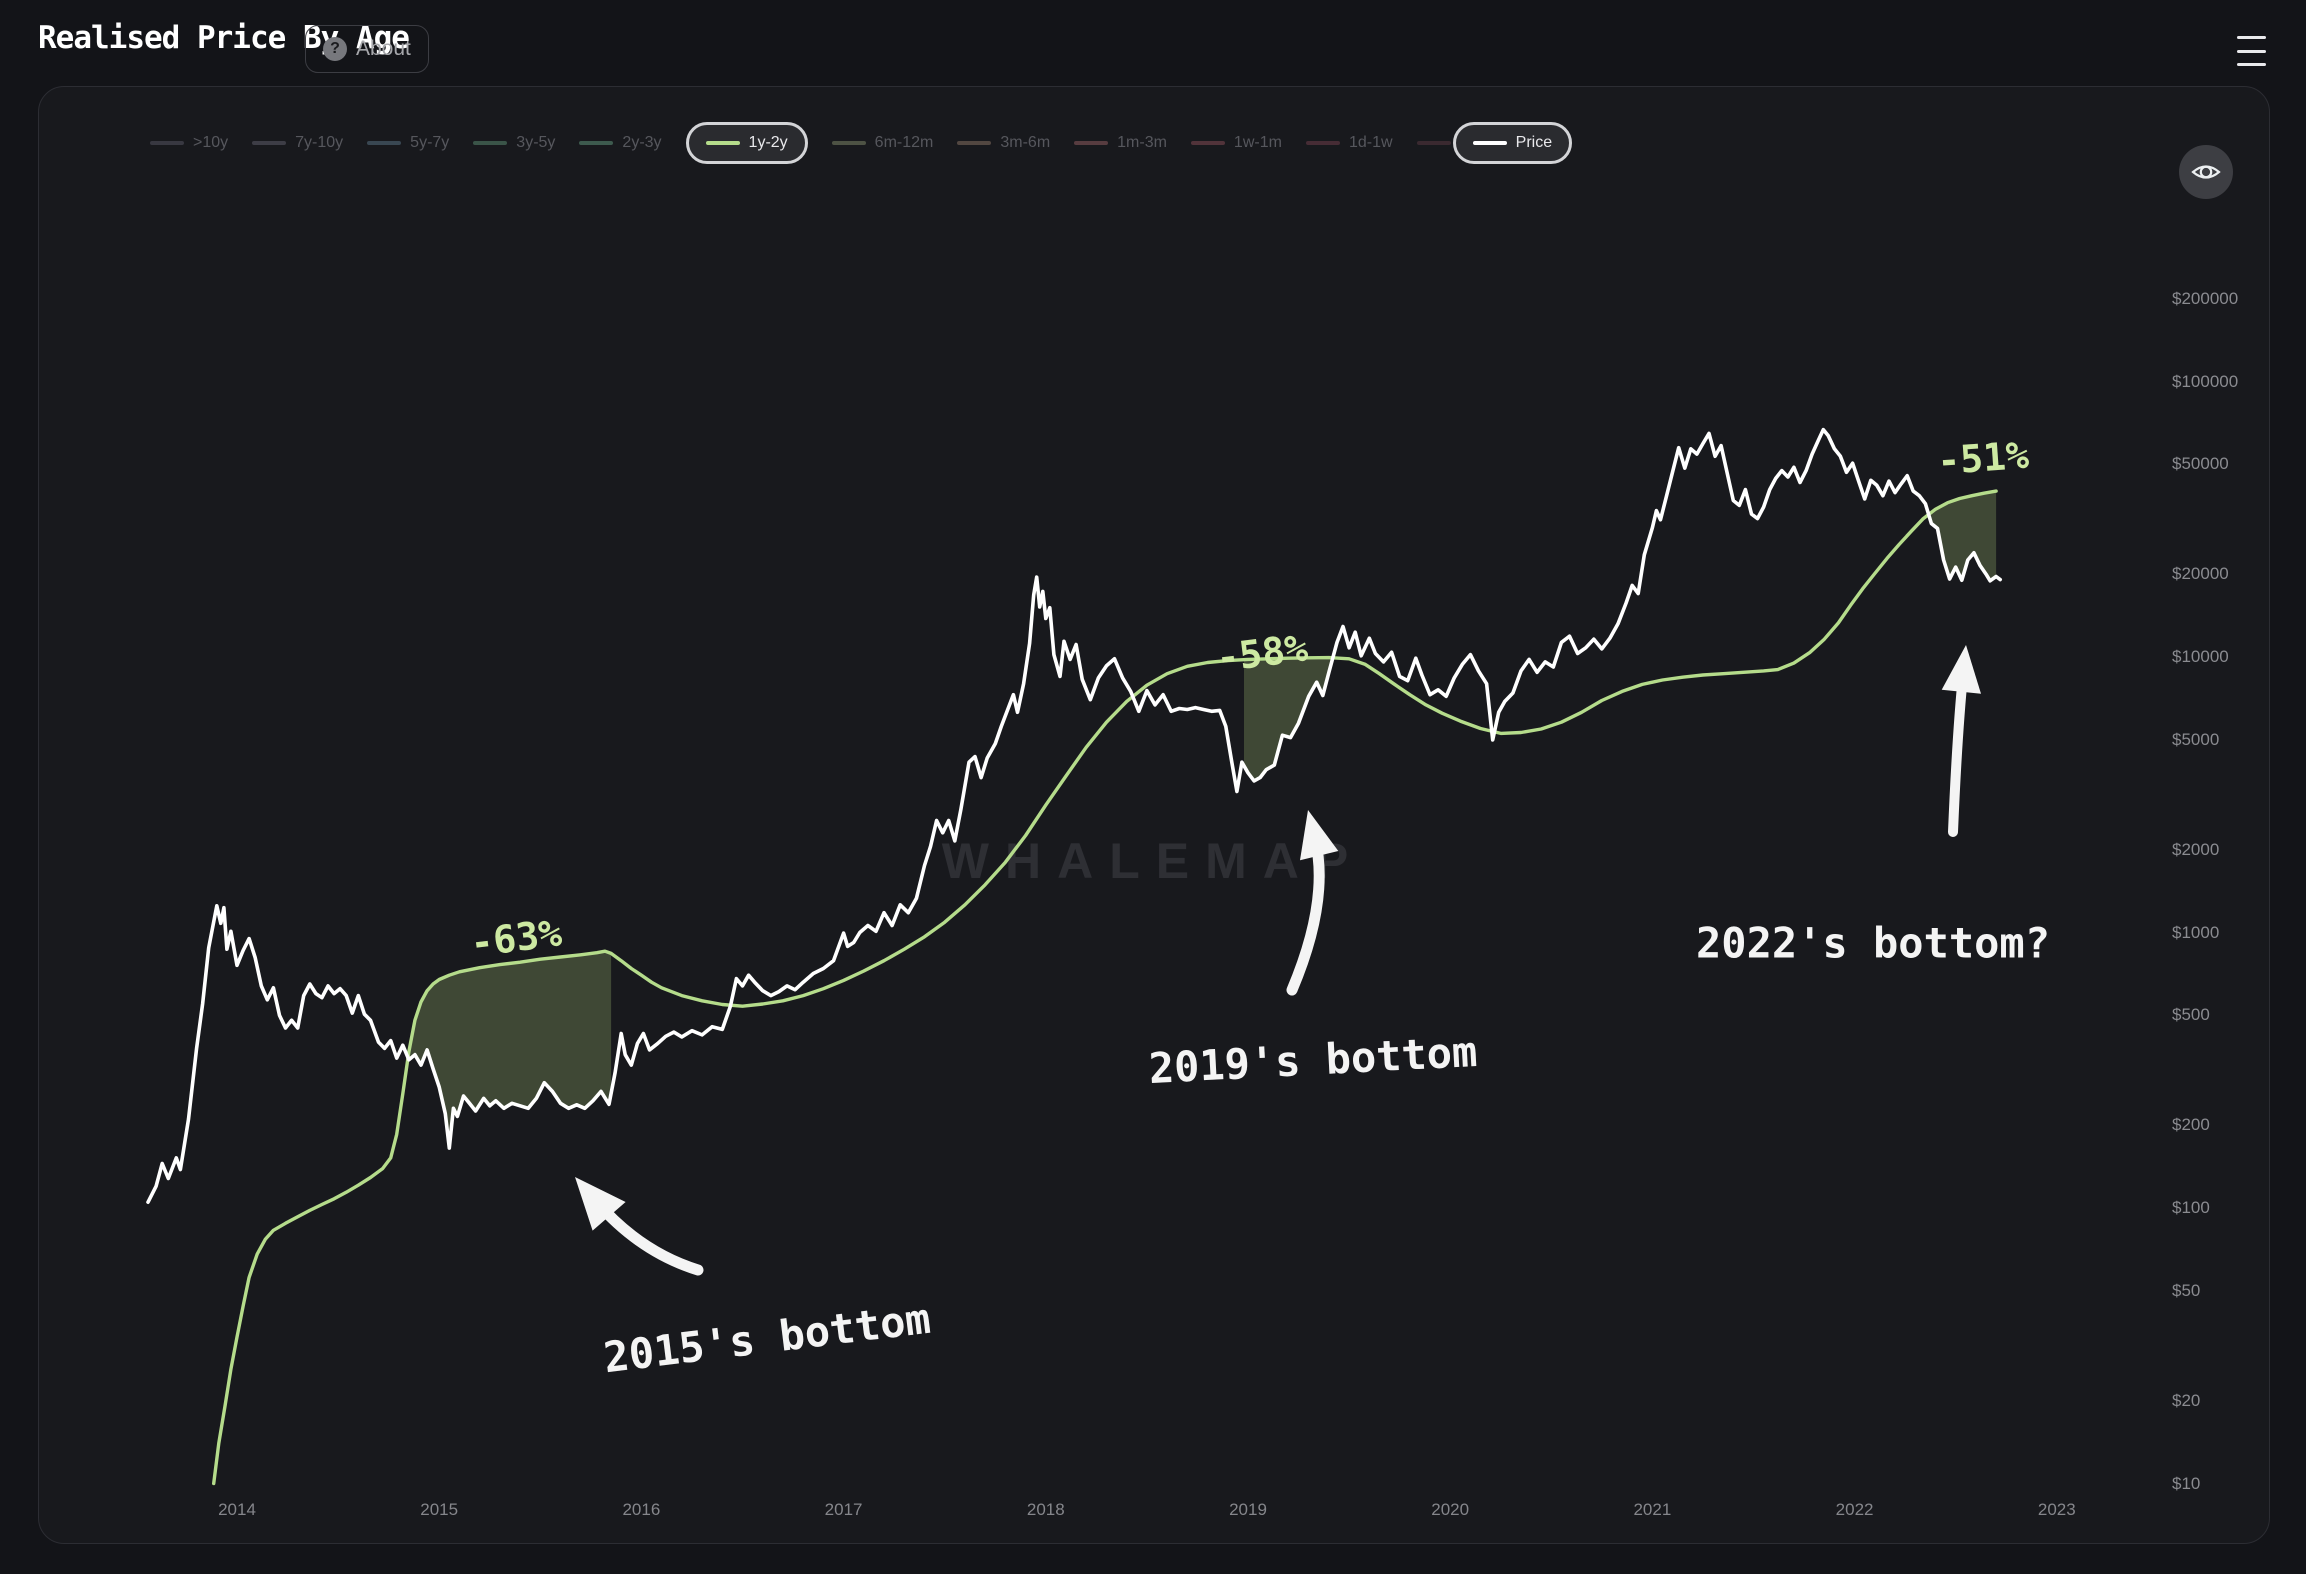  I want to click on y-axis-label: $200, so click(2191, 1125).